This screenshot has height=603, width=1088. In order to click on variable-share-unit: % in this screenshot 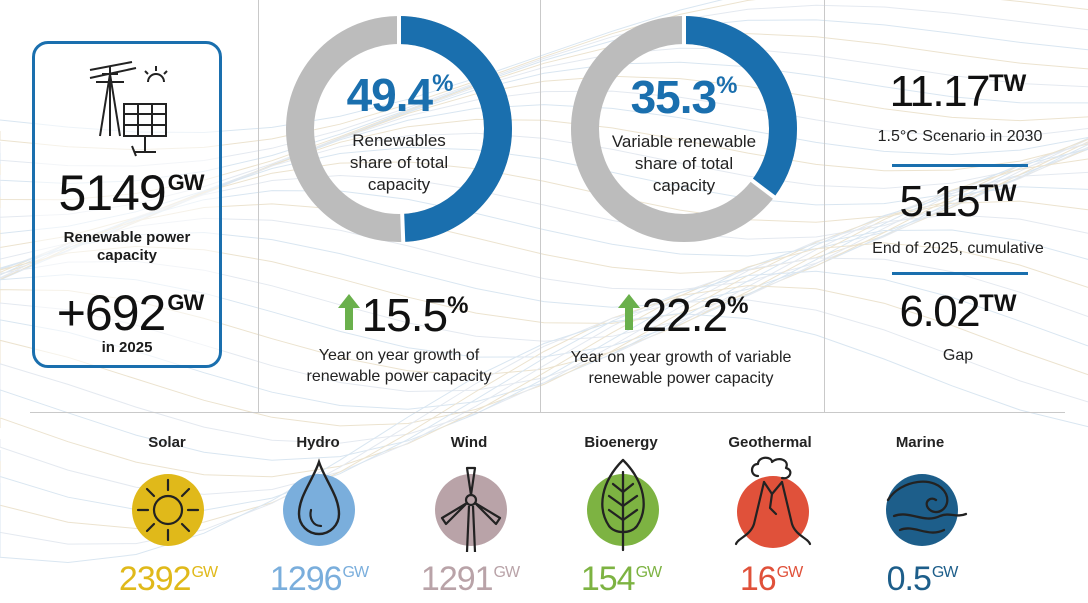, I will do `click(727, 85)`.